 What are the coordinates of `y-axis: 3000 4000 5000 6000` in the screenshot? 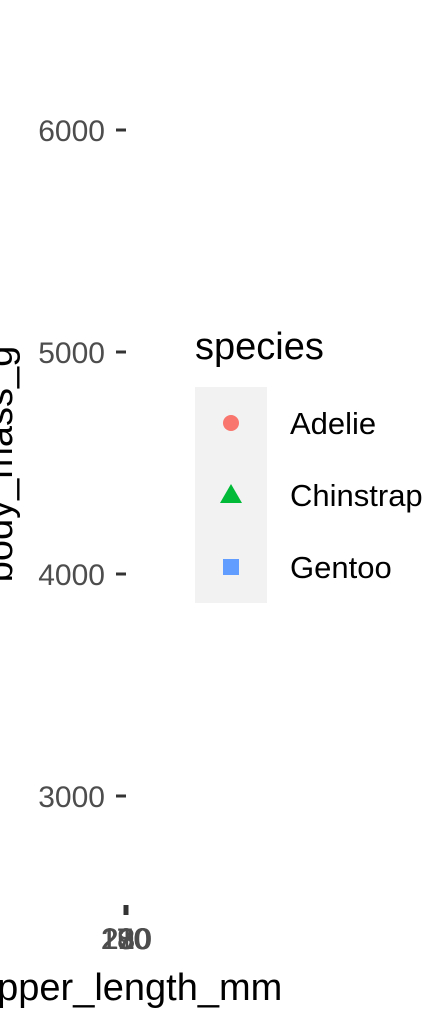 It's located at (82, 464).